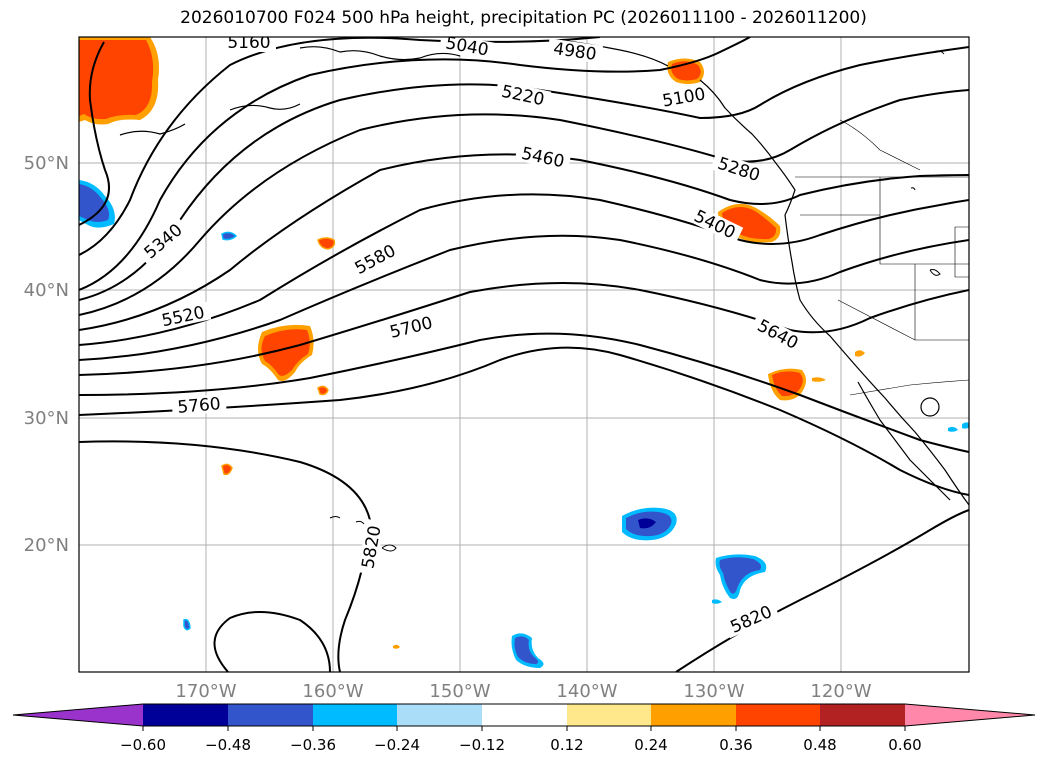 This screenshot has width=1047, height=765. I want to click on colorbar-tick-label: 0.48, so click(819, 745).